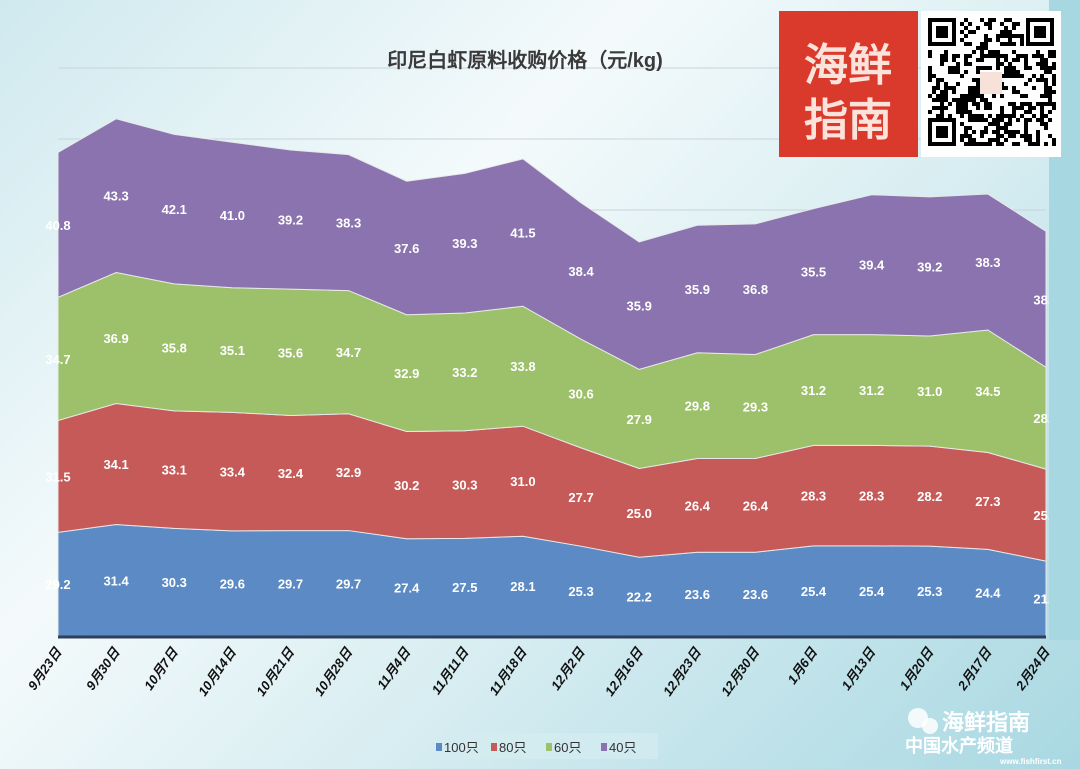 This screenshot has width=1080, height=769. I want to click on data-label: 35.8, so click(174, 347).